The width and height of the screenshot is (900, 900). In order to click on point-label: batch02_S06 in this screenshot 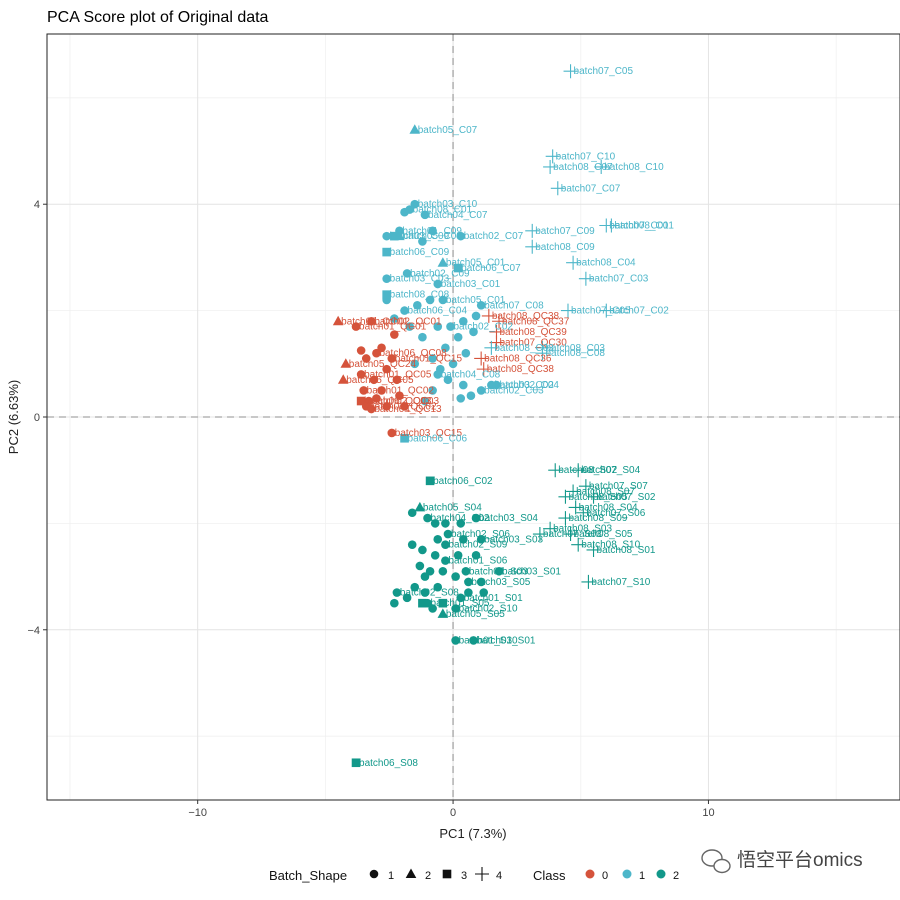, I will do `click(480, 534)`.